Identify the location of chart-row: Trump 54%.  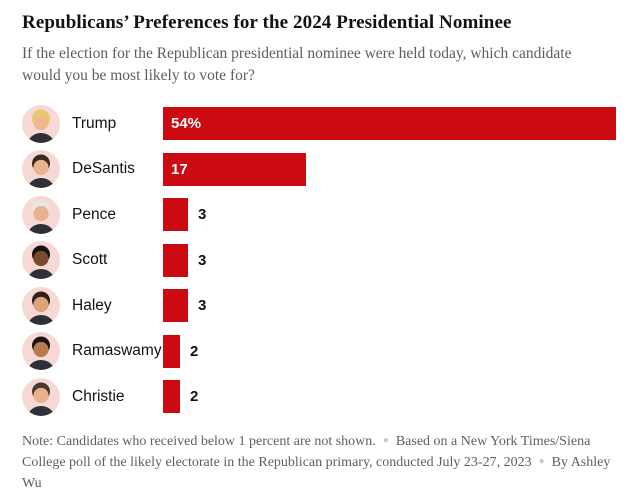
(319, 124).